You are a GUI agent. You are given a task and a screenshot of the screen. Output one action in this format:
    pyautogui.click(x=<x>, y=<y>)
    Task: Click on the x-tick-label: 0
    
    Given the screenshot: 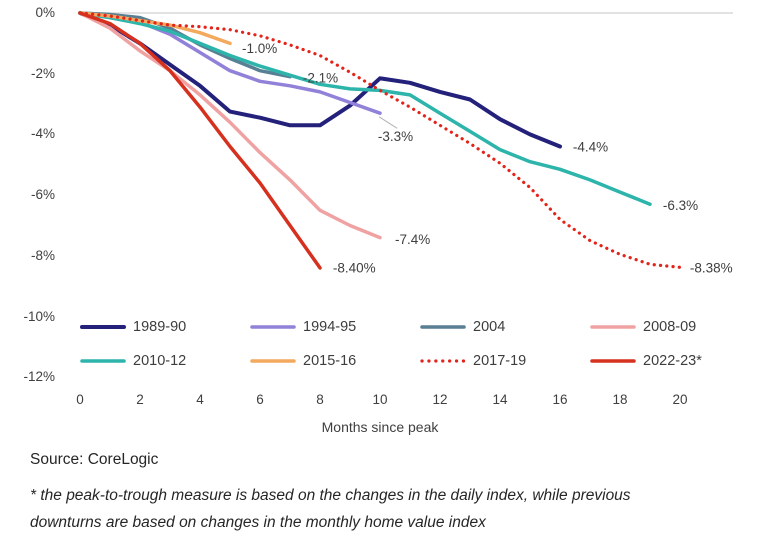 What is the action you would take?
    pyautogui.click(x=80, y=399)
    